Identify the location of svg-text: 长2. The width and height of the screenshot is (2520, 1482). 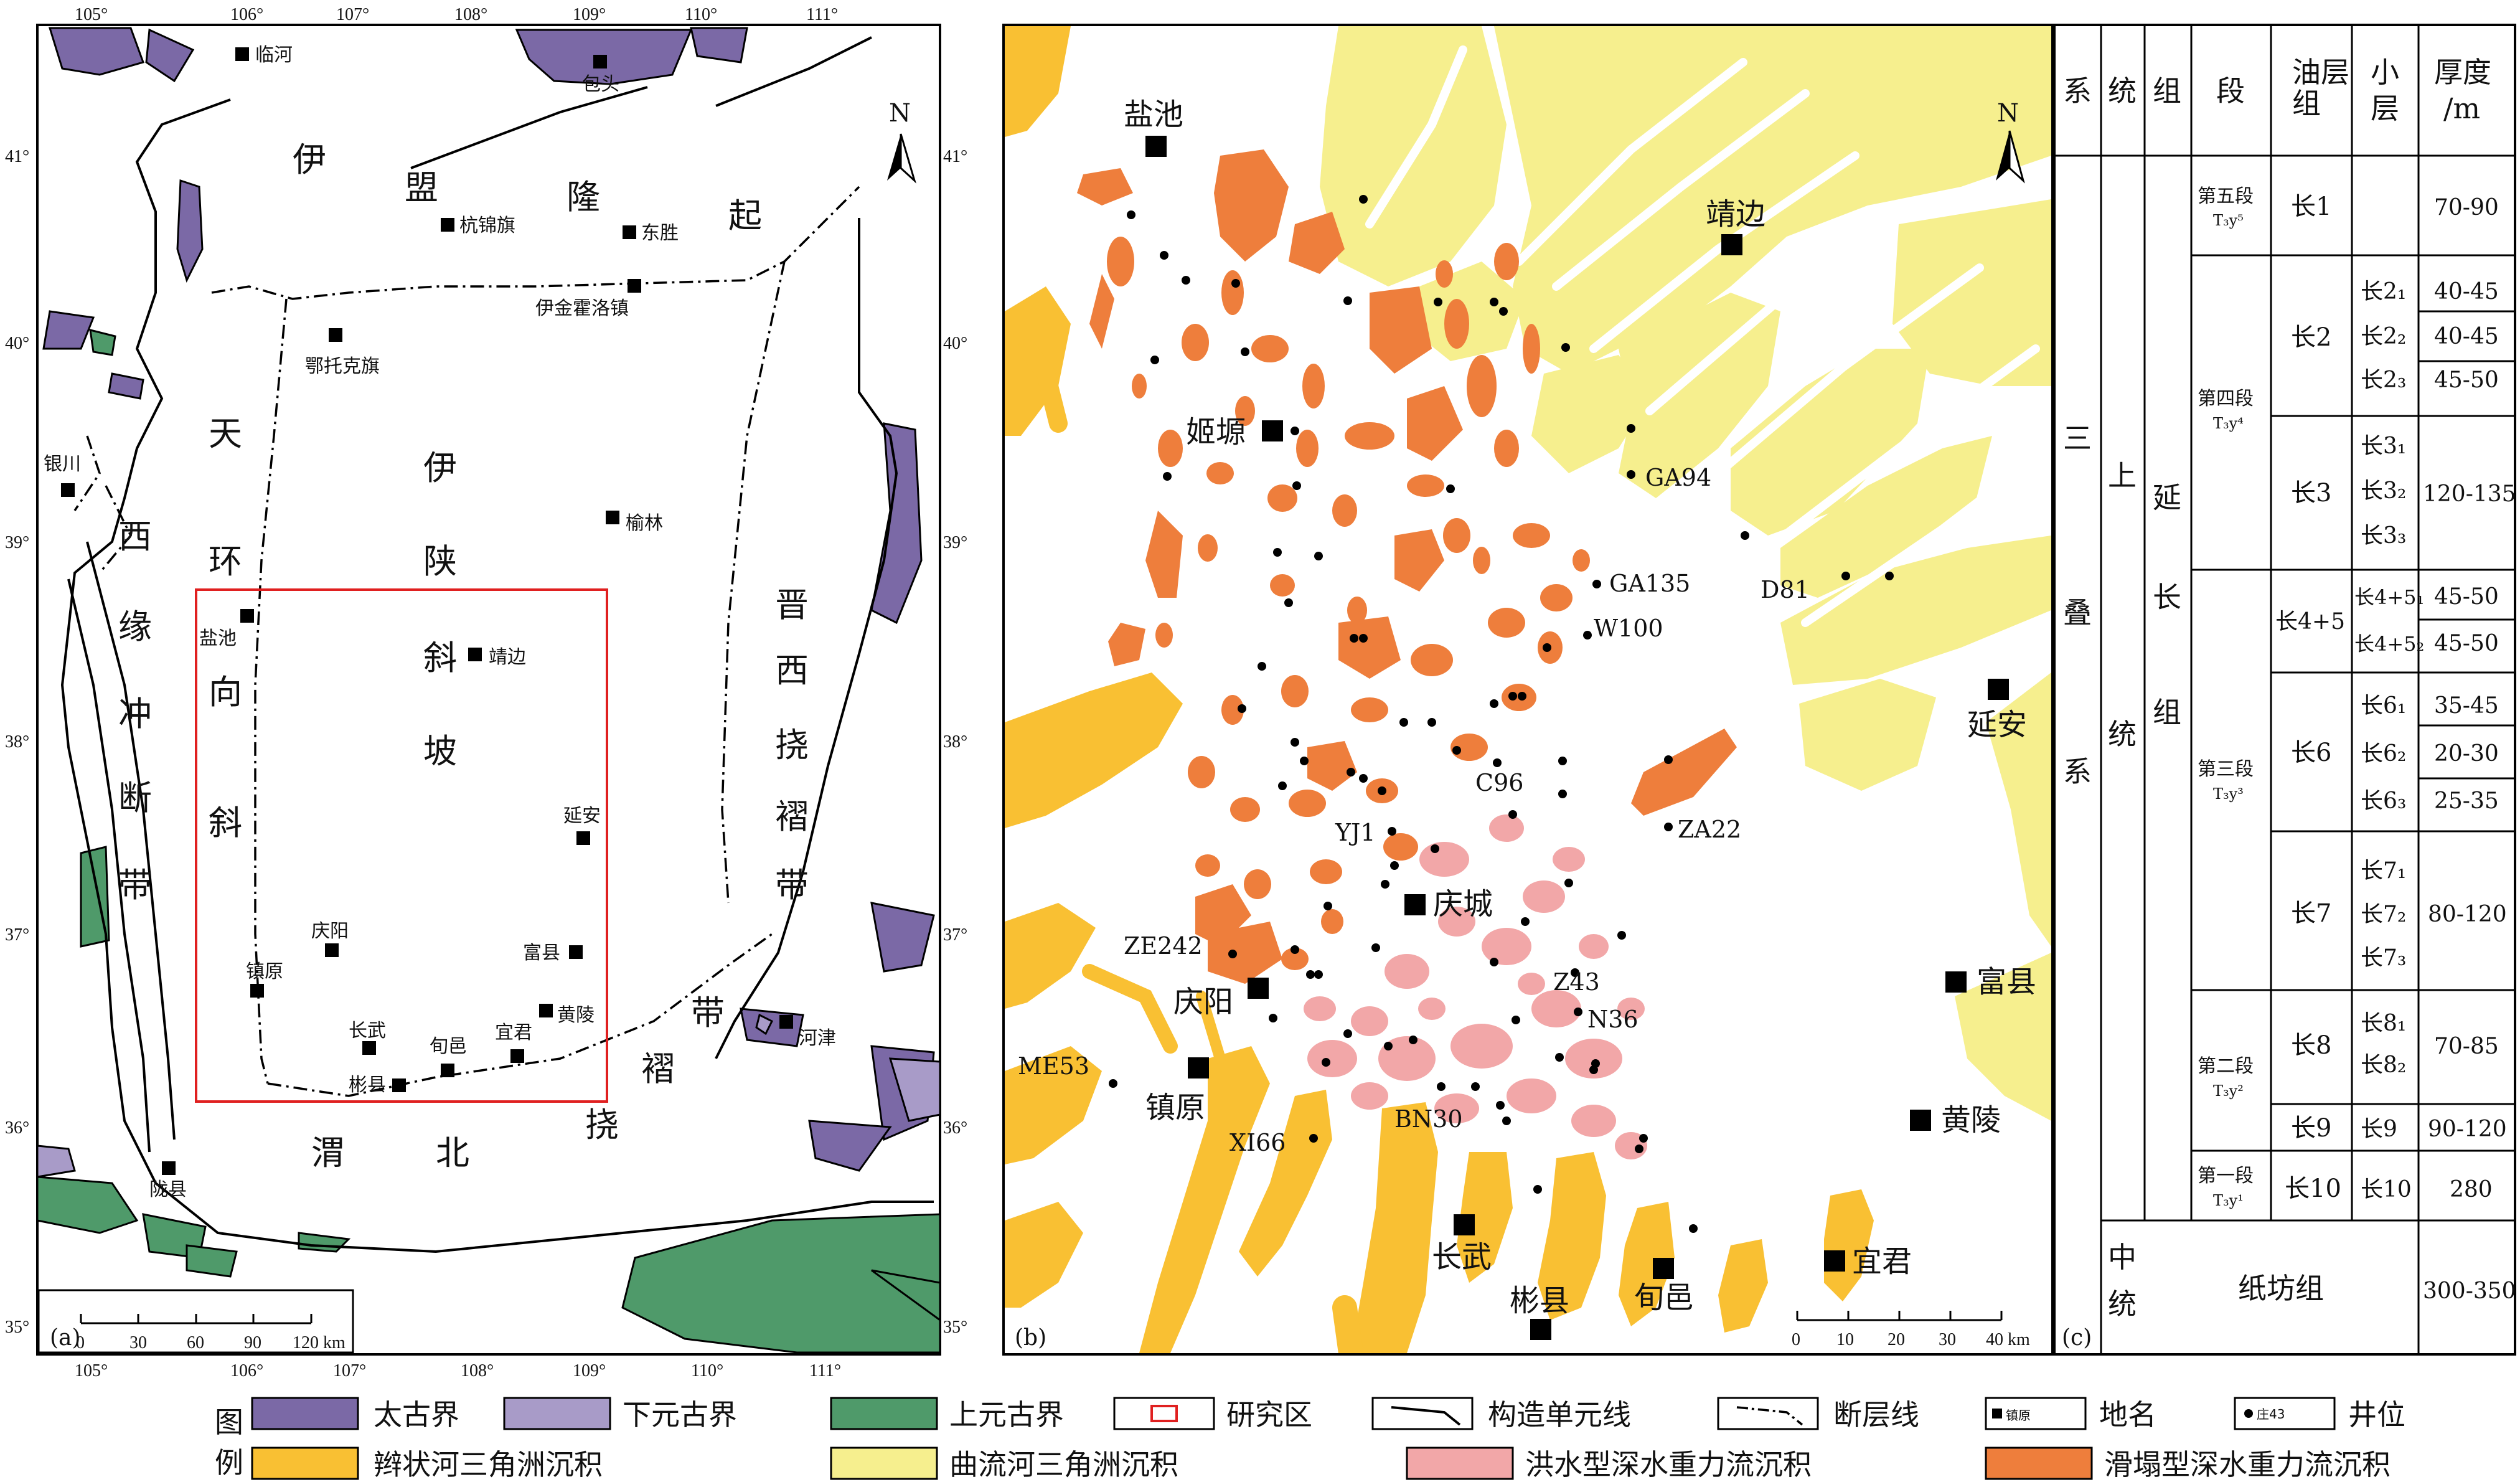
(2311, 338).